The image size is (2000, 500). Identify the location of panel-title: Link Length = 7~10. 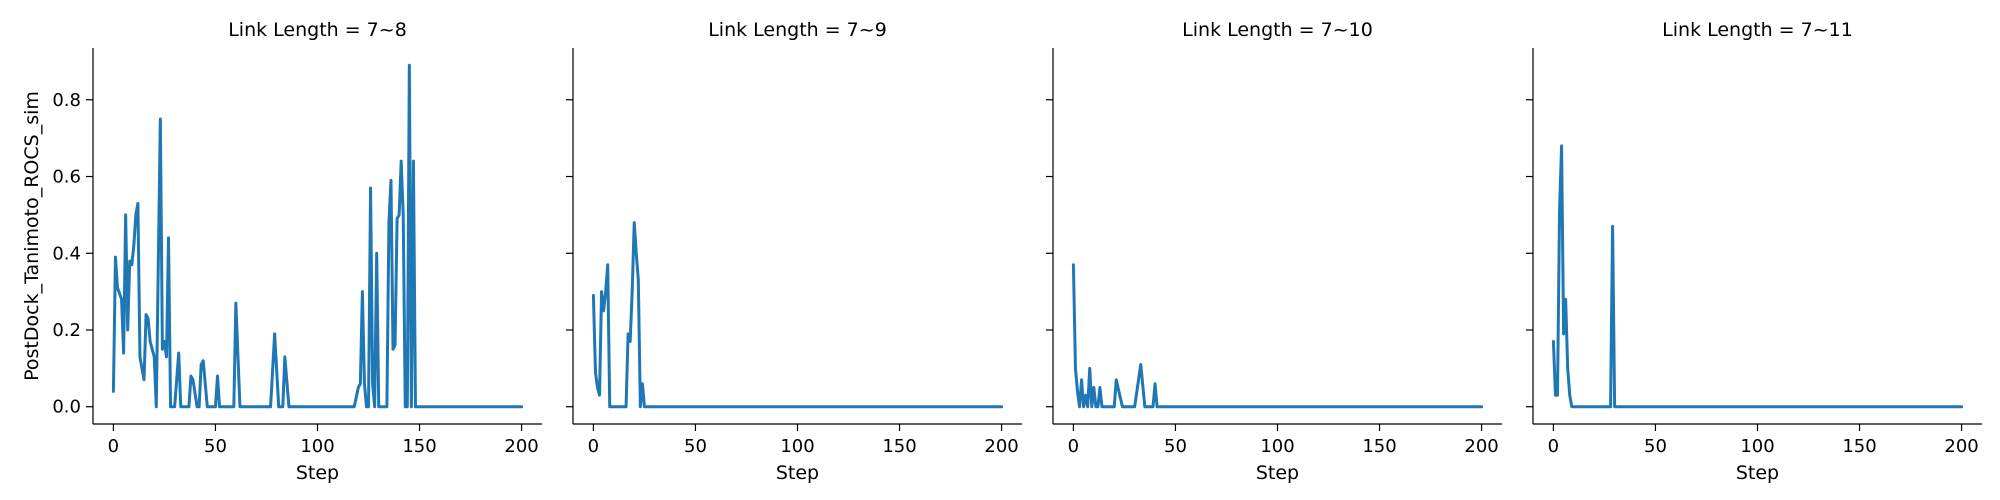
(1277, 30).